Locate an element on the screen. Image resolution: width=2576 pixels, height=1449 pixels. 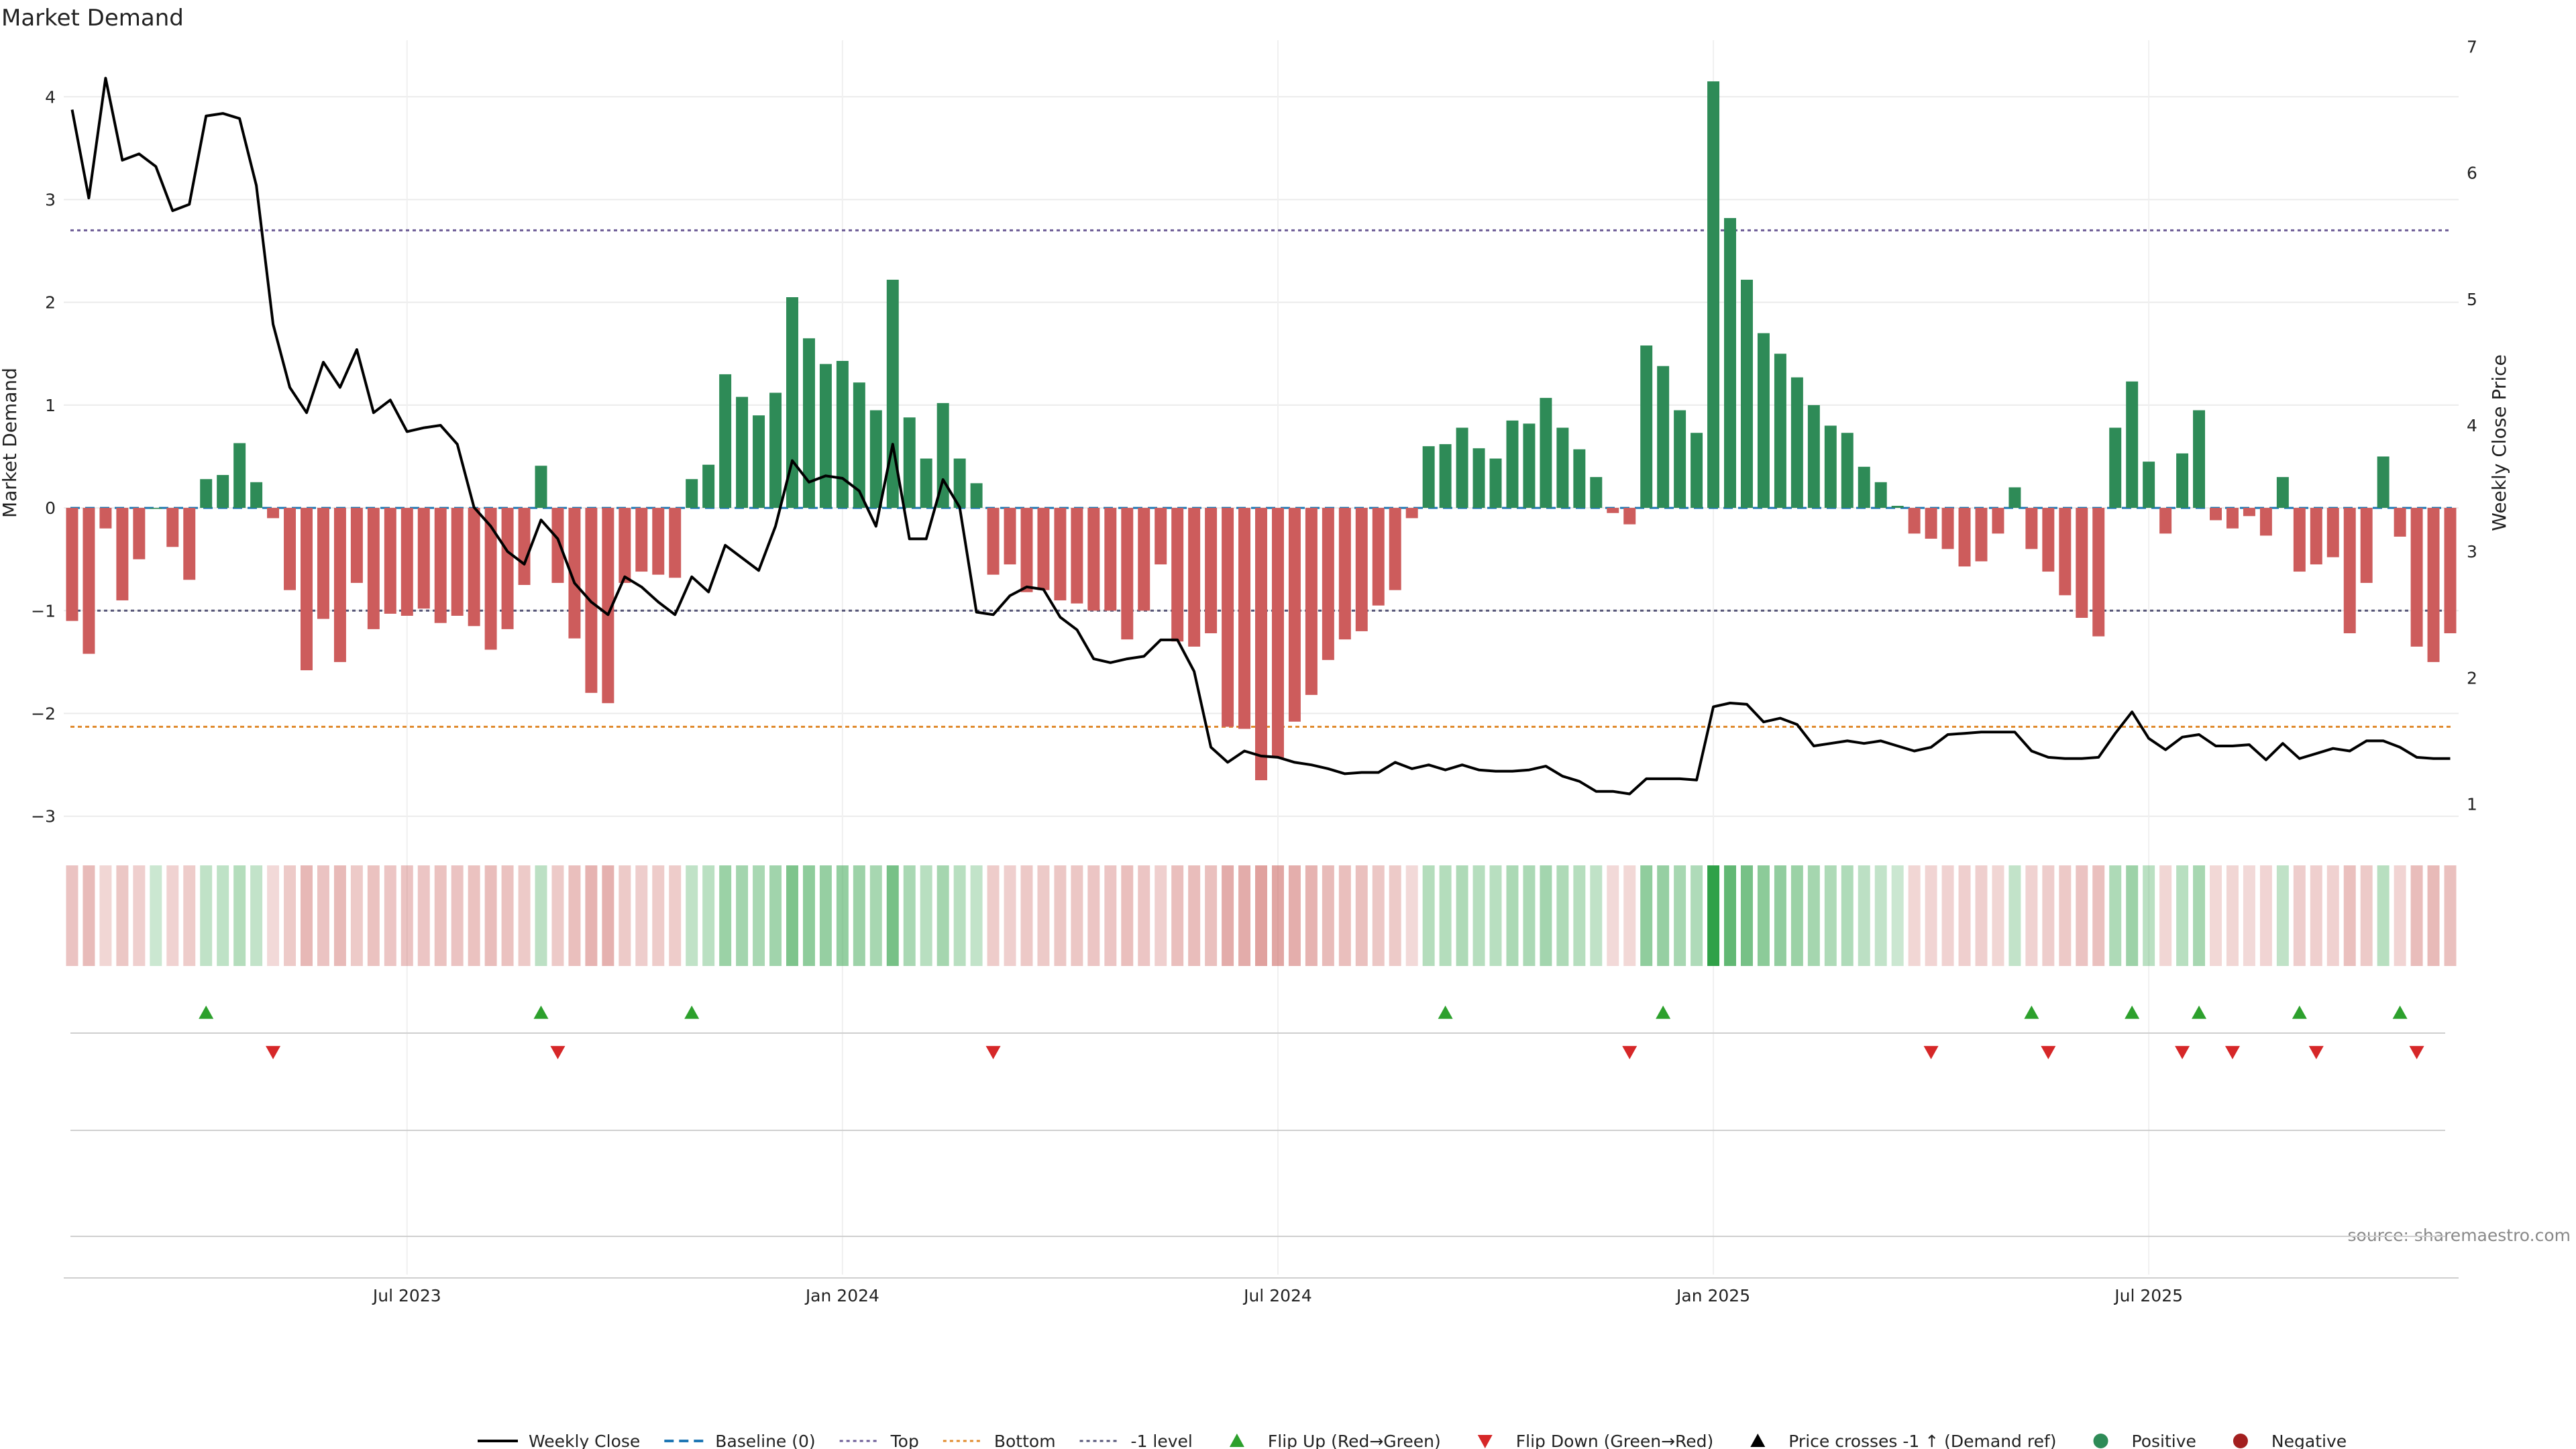
legend-item: Weekly Close is located at coordinates (559, 1440).